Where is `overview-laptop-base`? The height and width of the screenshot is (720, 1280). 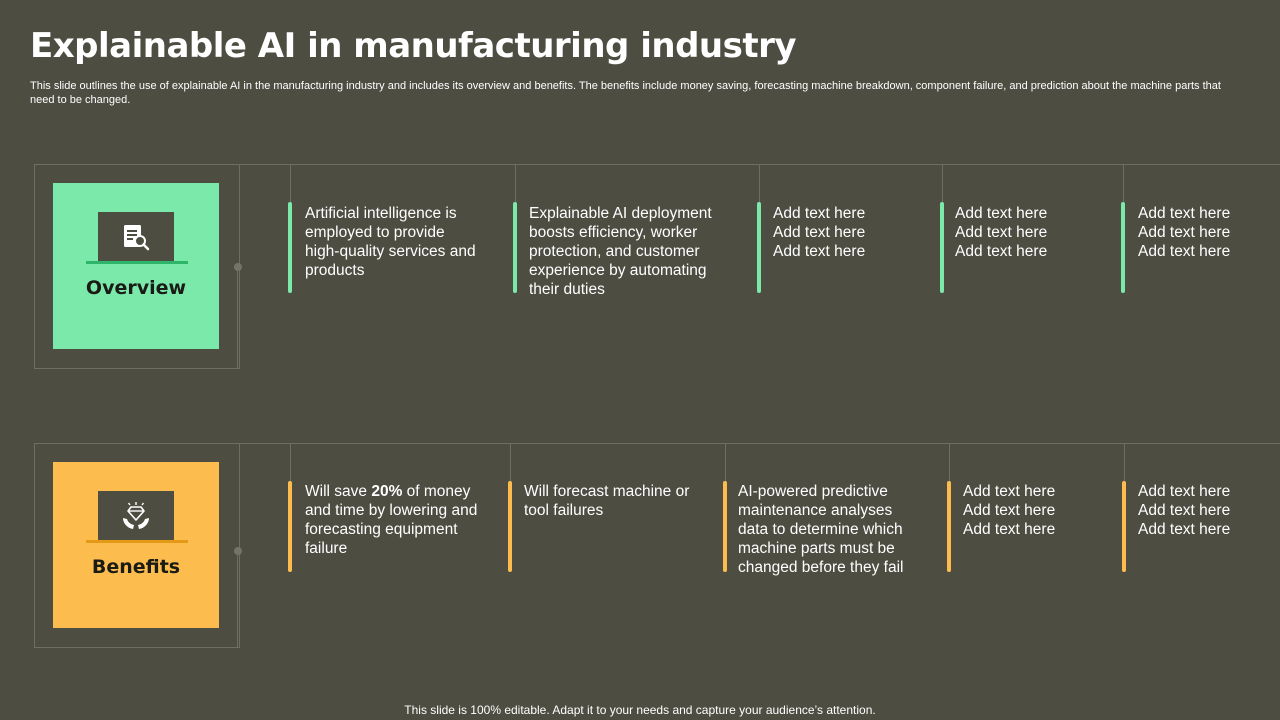
overview-laptop-base is located at coordinates (137, 262).